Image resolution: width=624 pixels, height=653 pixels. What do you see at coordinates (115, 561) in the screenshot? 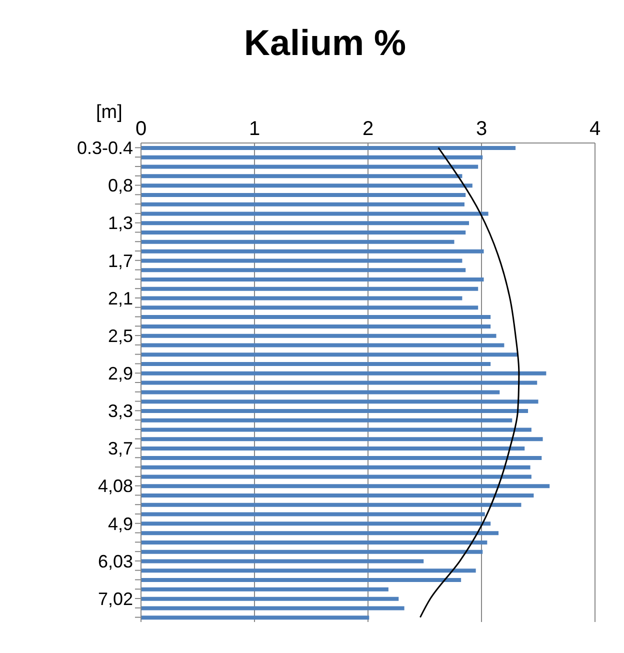
I see `y-tick-label: 6,03` at bounding box center [115, 561].